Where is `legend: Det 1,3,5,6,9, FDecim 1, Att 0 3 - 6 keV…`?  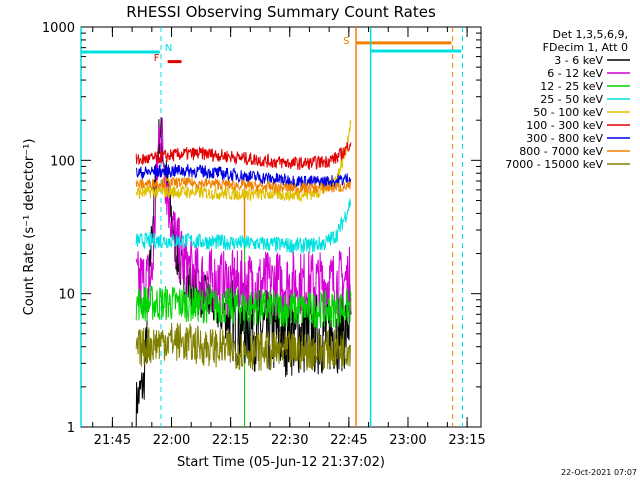
legend: Det 1,3,5,6,9, FDecim 1, Att 0 3 - 6 keV… is located at coordinates (567, 99).